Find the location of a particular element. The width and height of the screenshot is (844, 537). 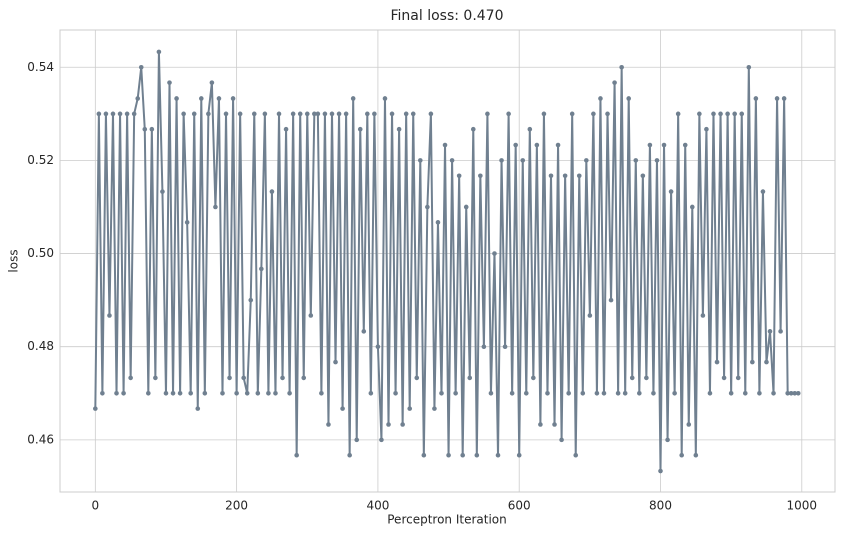

x-axis-label: Perceptron Iteration is located at coordinates (447, 520).